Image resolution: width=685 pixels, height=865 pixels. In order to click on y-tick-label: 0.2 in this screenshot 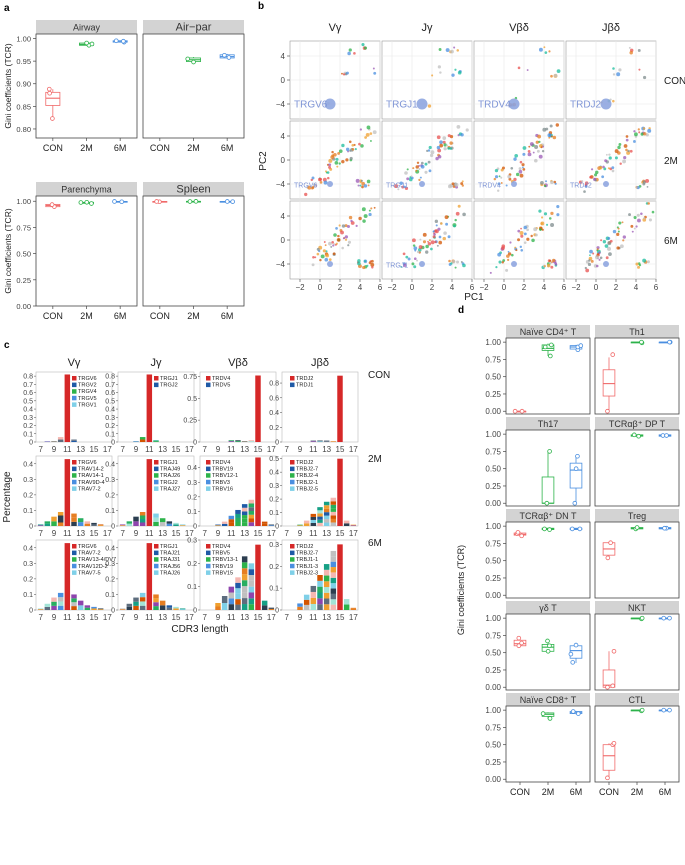, I will do `click(28, 495)`.